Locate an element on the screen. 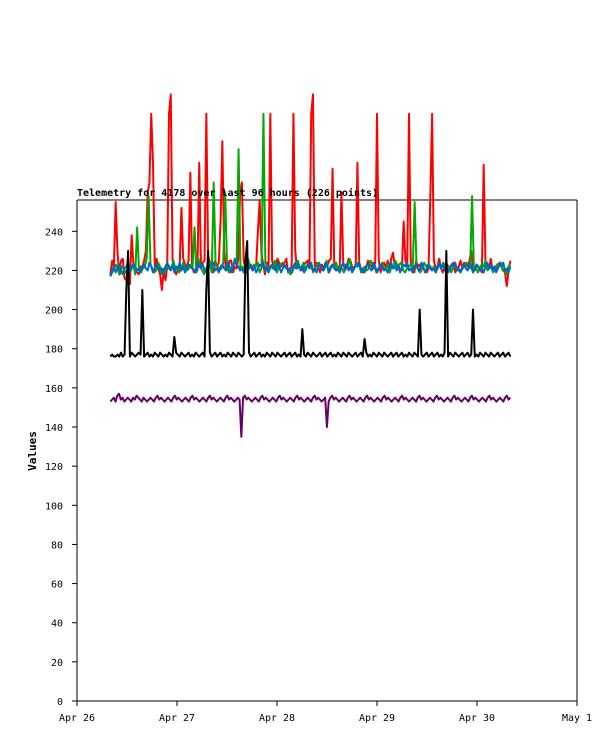 This screenshot has width=615, height=741. y-tick-label: 100 is located at coordinates (54, 506).